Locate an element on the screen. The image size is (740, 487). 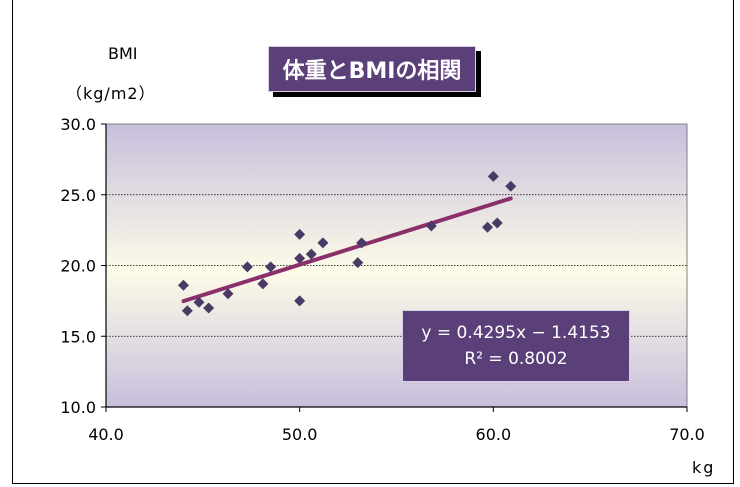
x-axis-label: kg is located at coordinates (704, 467).